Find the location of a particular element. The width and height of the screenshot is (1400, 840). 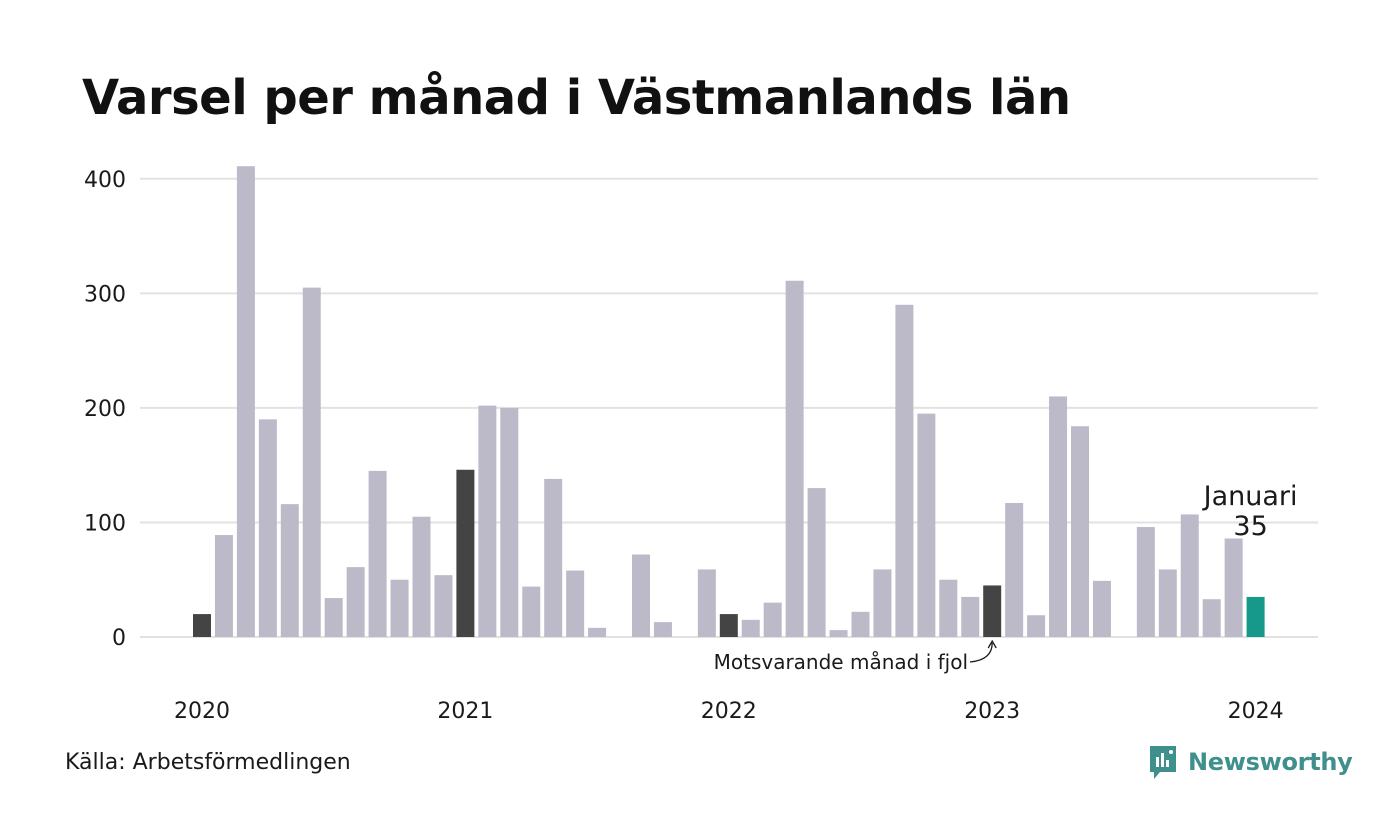

x-axis-ticks: 2020 2021 2022 2023 2024 is located at coordinates (729, 711).